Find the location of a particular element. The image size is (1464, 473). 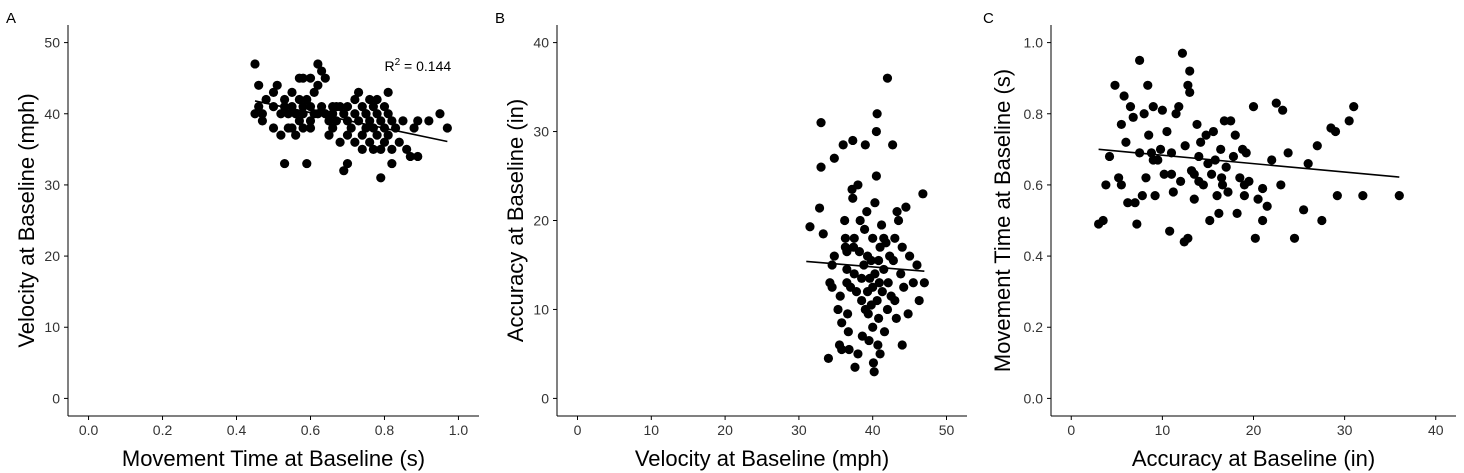

y-tick-label: 0.0 is located at coordinates (1034, 398).